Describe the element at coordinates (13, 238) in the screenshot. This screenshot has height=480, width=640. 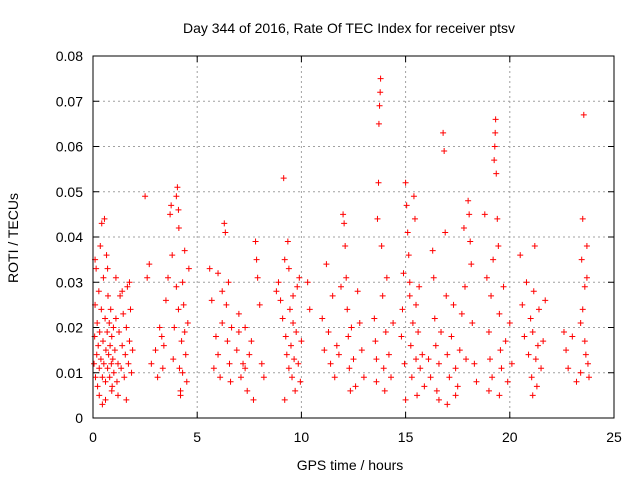
I see `y-axis-label: ROTI / TECUs` at that location.